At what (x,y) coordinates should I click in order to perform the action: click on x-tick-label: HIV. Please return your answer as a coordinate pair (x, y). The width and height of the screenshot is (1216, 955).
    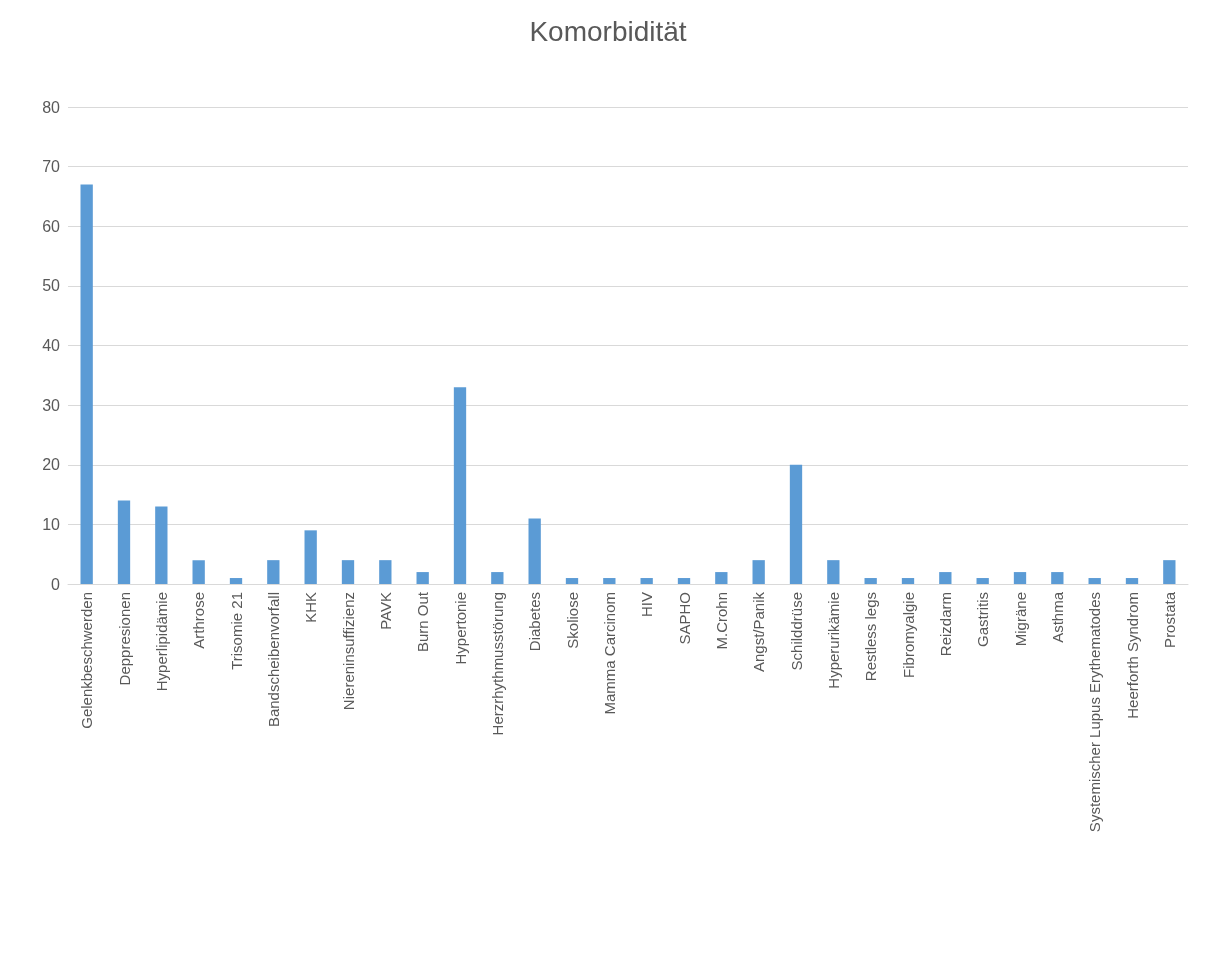
    Looking at the image, I should click on (647, 605).